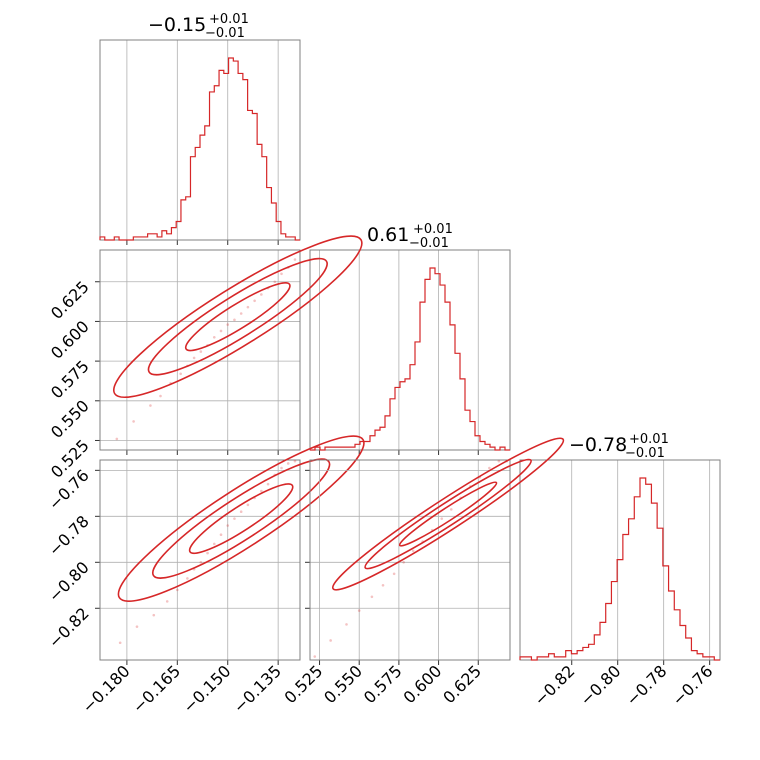  Describe the element at coordinates (429, 243) in the screenshot. I see `title-param-1-minus: −0.01` at that location.